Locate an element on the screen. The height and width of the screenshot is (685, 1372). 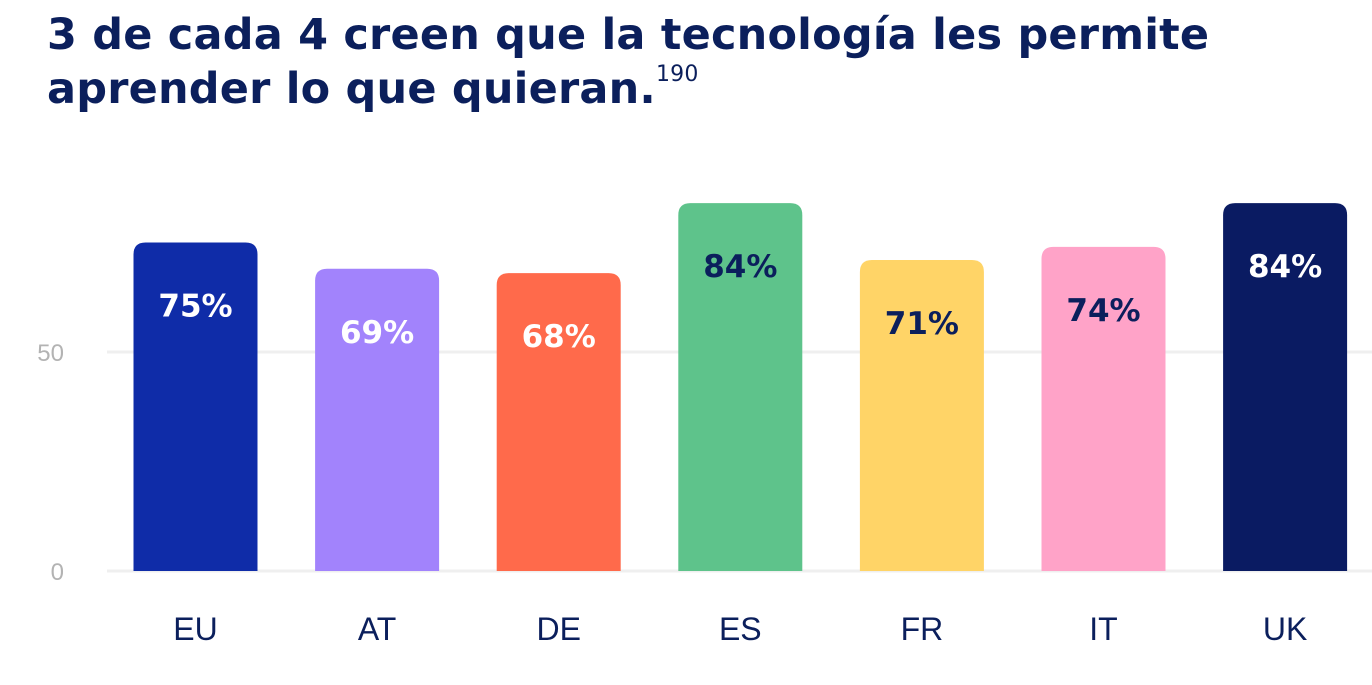
category-label-it: IT is located at coordinates (1103, 629).